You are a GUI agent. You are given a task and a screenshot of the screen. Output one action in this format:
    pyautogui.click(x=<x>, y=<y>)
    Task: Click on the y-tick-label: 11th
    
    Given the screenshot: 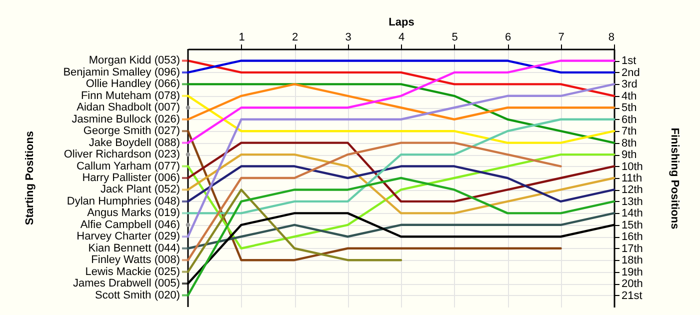 What is the action you would take?
    pyautogui.click(x=632, y=178)
    